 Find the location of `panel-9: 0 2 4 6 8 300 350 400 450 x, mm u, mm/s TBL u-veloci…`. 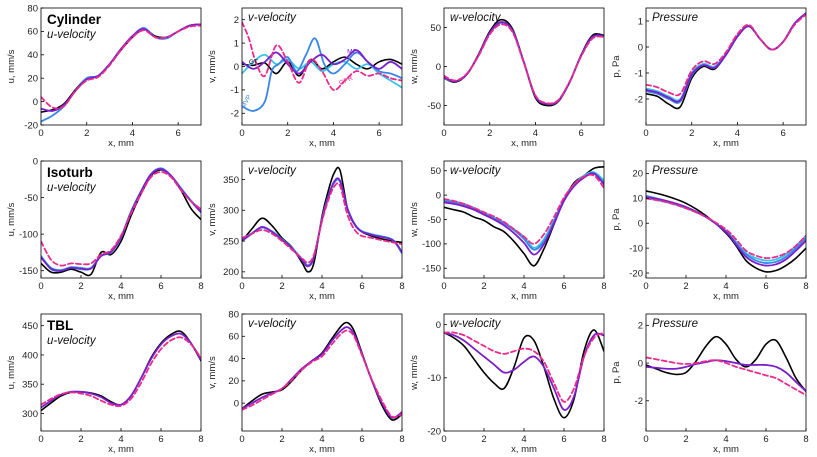

panel-9: 0 2 4 6 8 300 350 400 450 x, mm u, mm/s TBL u-veloci… is located at coordinates (105, 384).